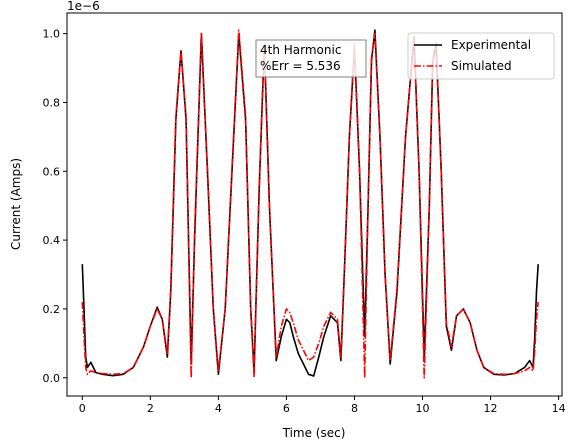  I want to click on x-tick-label: 14, so click(559, 408).